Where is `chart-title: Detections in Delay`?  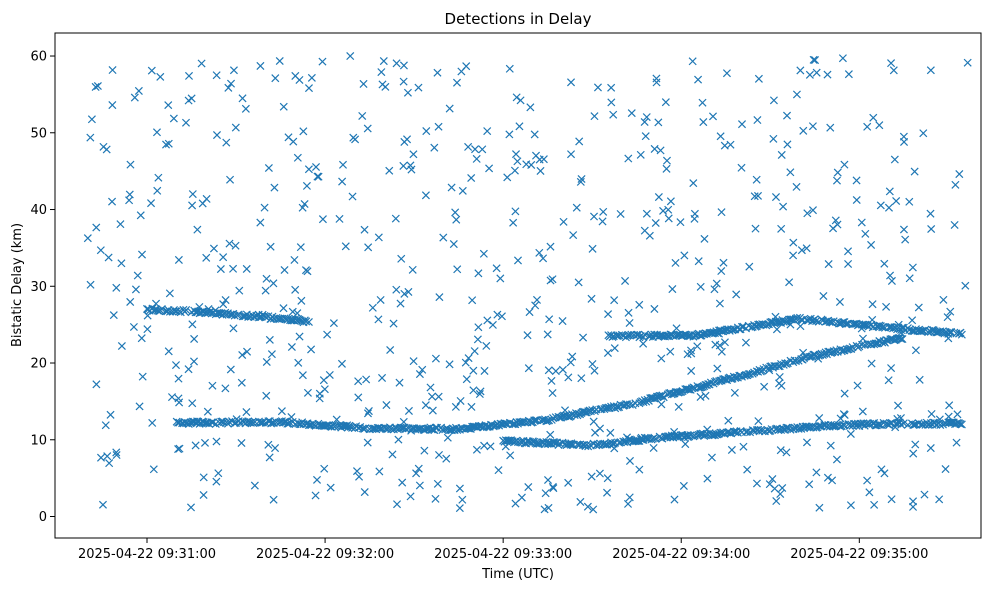 chart-title: Detections in Delay is located at coordinates (518, 19).